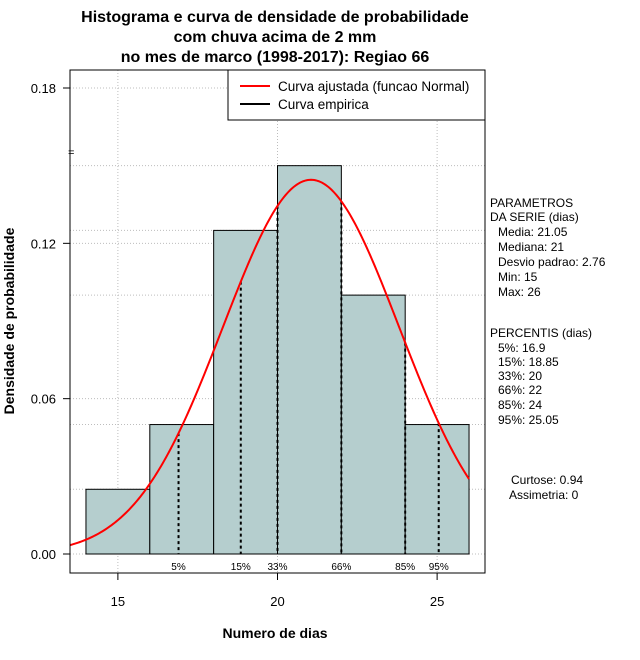 This screenshot has height=660, width=640. I want to click on param-media: Media: 21.05, so click(533, 232).